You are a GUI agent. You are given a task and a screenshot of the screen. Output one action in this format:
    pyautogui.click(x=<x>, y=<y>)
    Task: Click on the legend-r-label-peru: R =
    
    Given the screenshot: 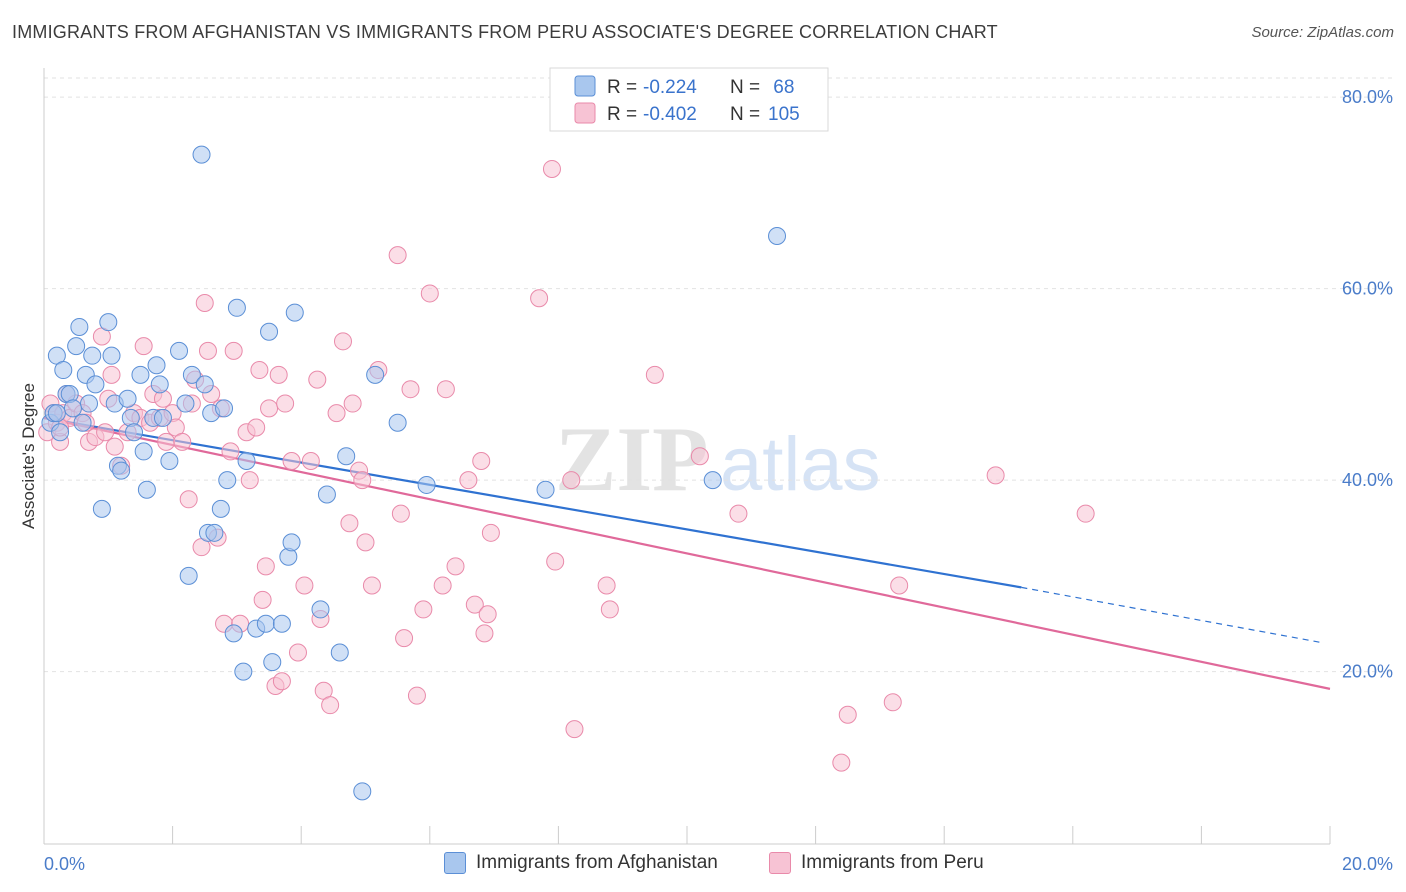 What is the action you would take?
    pyautogui.click(x=622, y=114)
    